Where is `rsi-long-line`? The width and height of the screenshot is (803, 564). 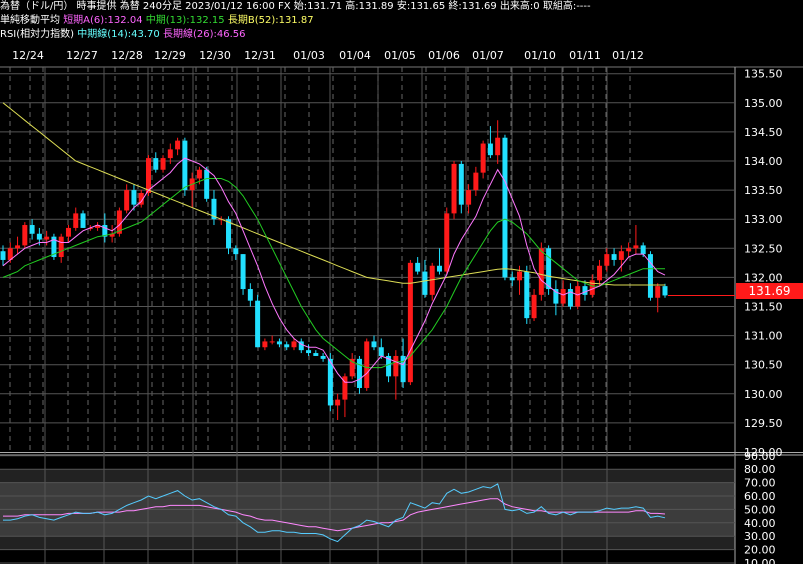
rsi-long-line is located at coordinates (334, 515).